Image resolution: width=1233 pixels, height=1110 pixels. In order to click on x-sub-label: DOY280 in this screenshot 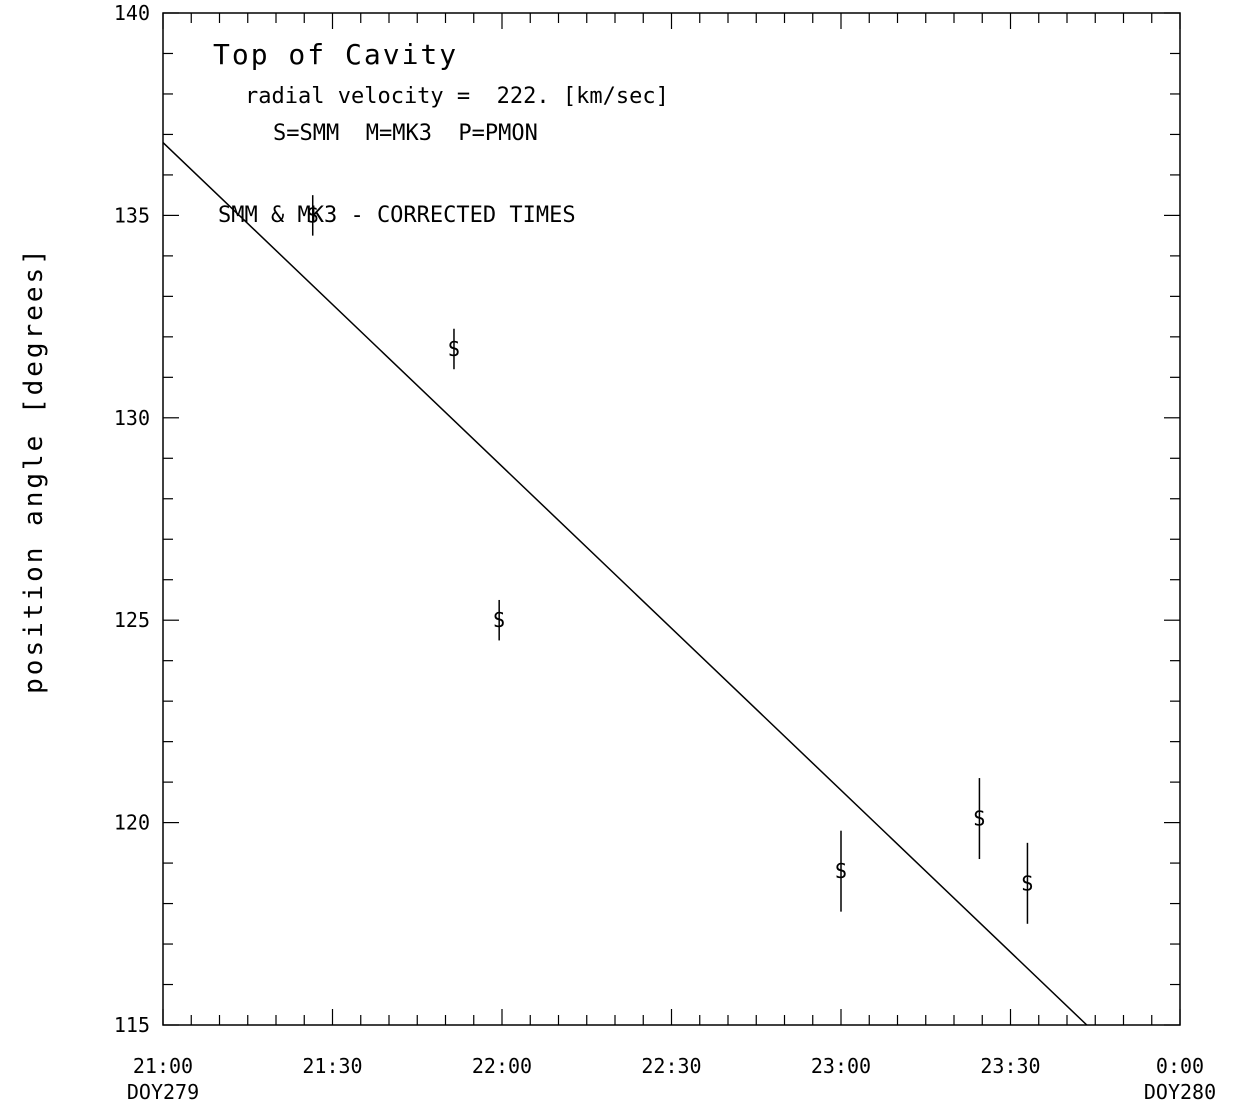, I will do `click(1180, 1092)`.